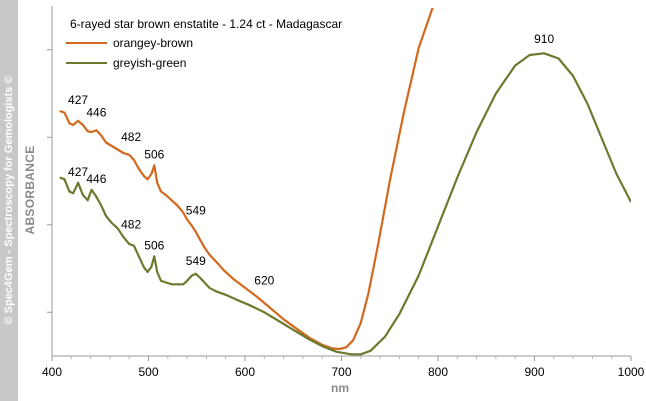 This screenshot has width=646, height=401. What do you see at coordinates (544, 39) in the screenshot?
I see `peak-label-910: 910` at bounding box center [544, 39].